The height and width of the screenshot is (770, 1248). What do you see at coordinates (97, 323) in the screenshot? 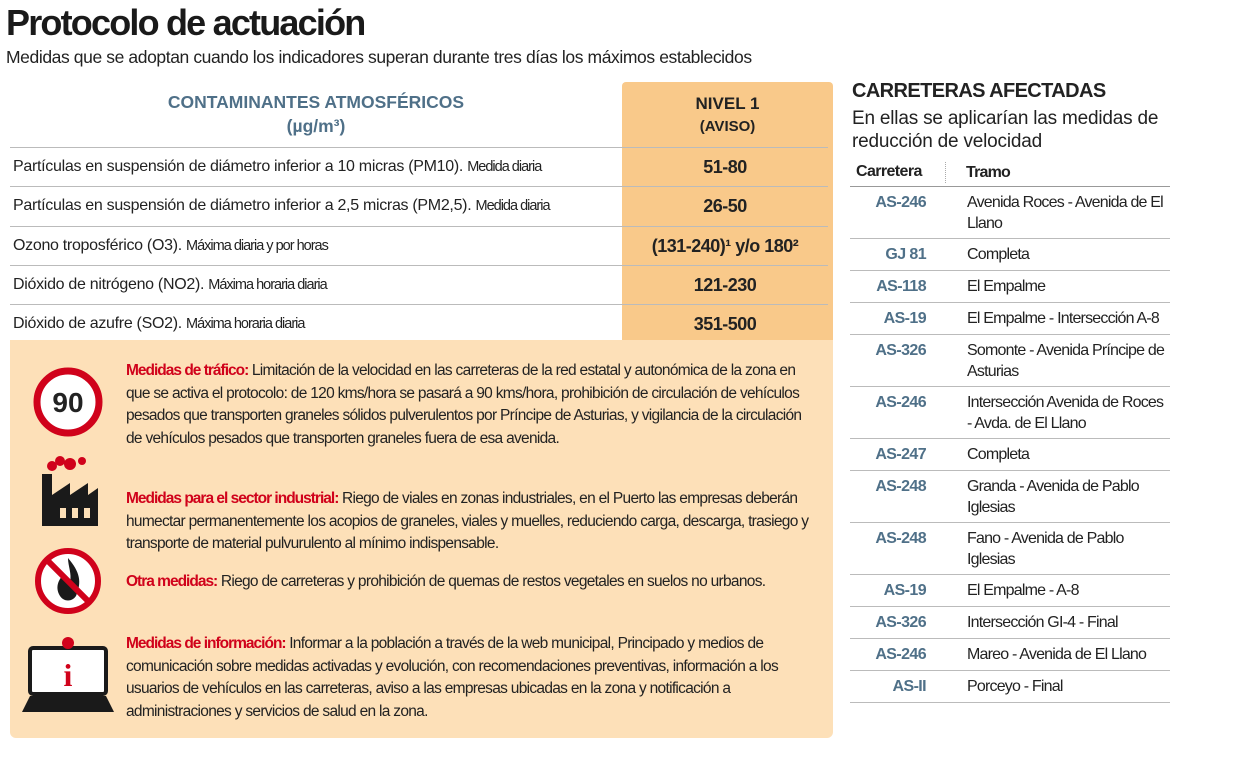
I see `pollutant-text: Dióxido de azufre (SO2).` at bounding box center [97, 323].